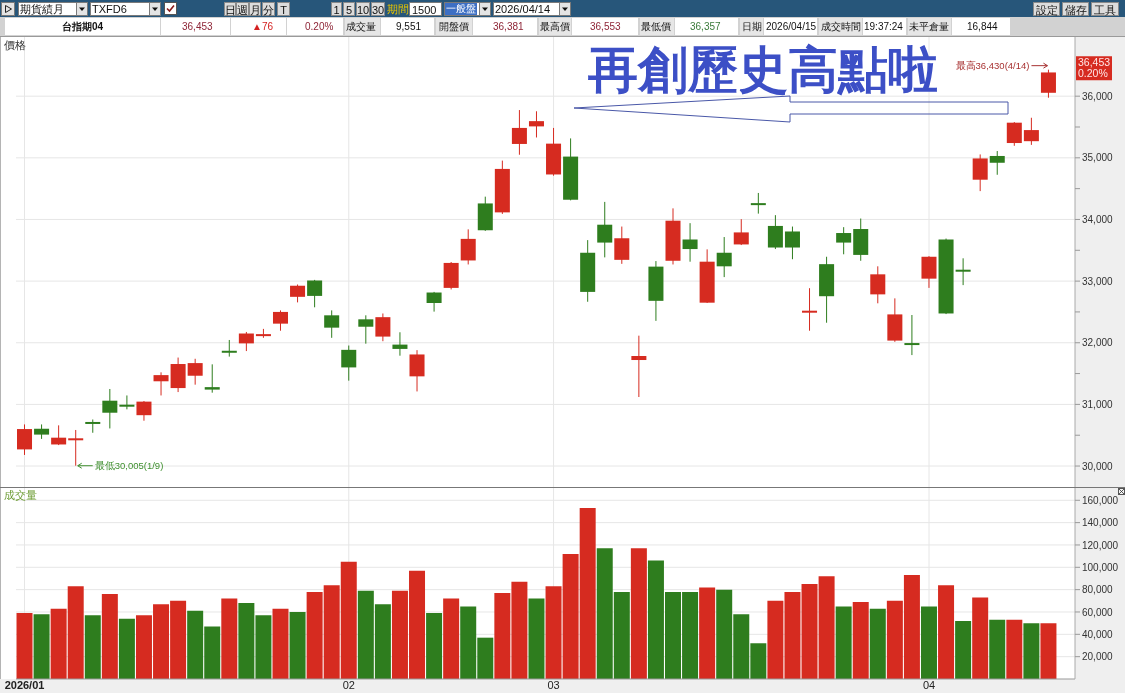  What do you see at coordinates (982, 26) in the screenshot?
I see `text: 16,844` at bounding box center [982, 26].